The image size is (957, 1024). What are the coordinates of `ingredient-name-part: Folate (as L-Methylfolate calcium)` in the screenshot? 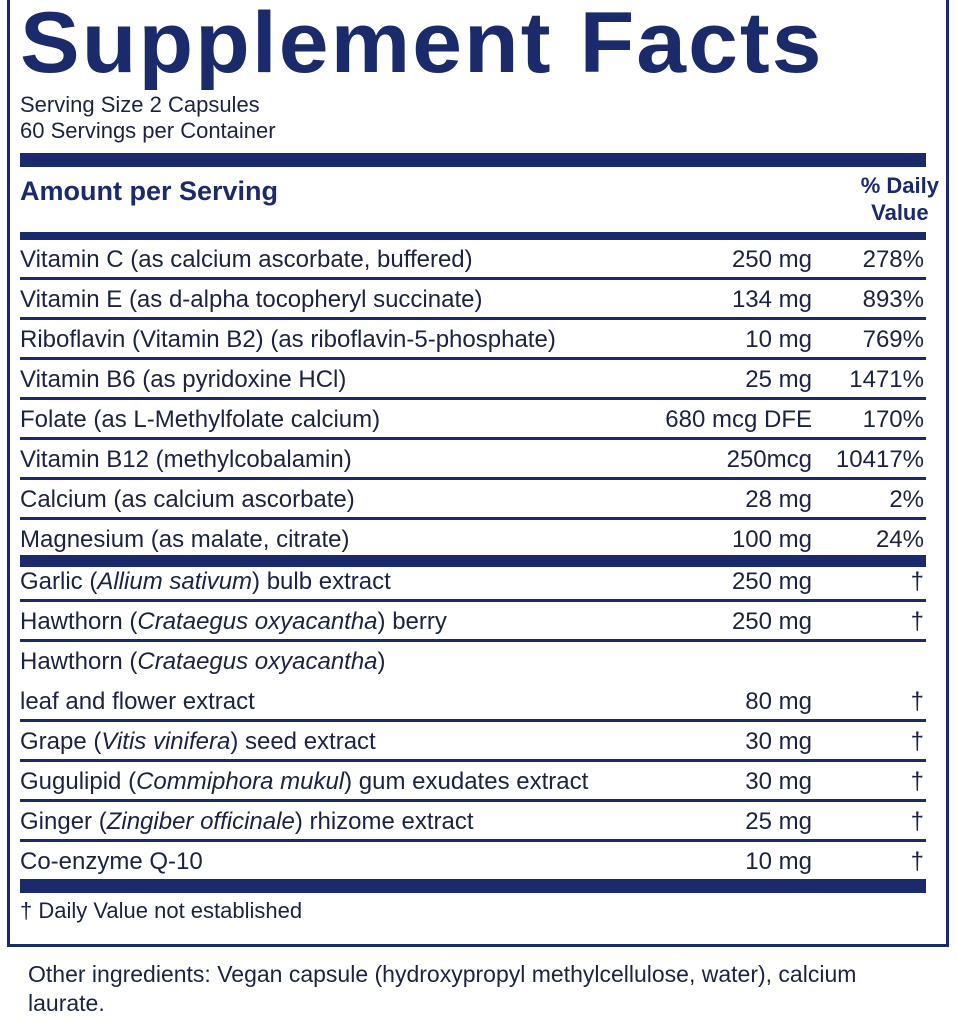 It's located at (200, 419).